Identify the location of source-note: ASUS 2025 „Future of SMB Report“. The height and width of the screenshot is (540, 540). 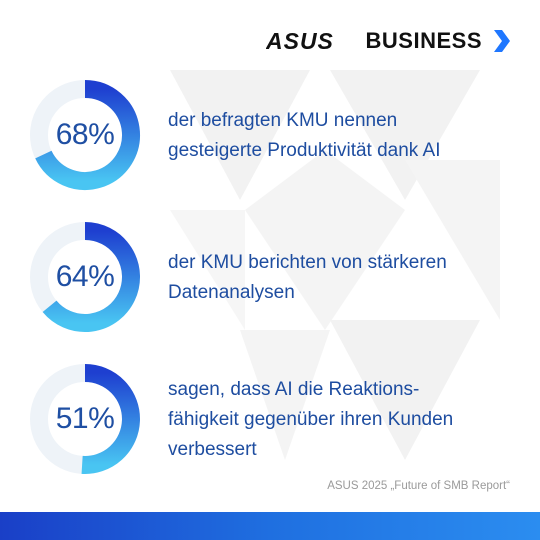
(418, 486).